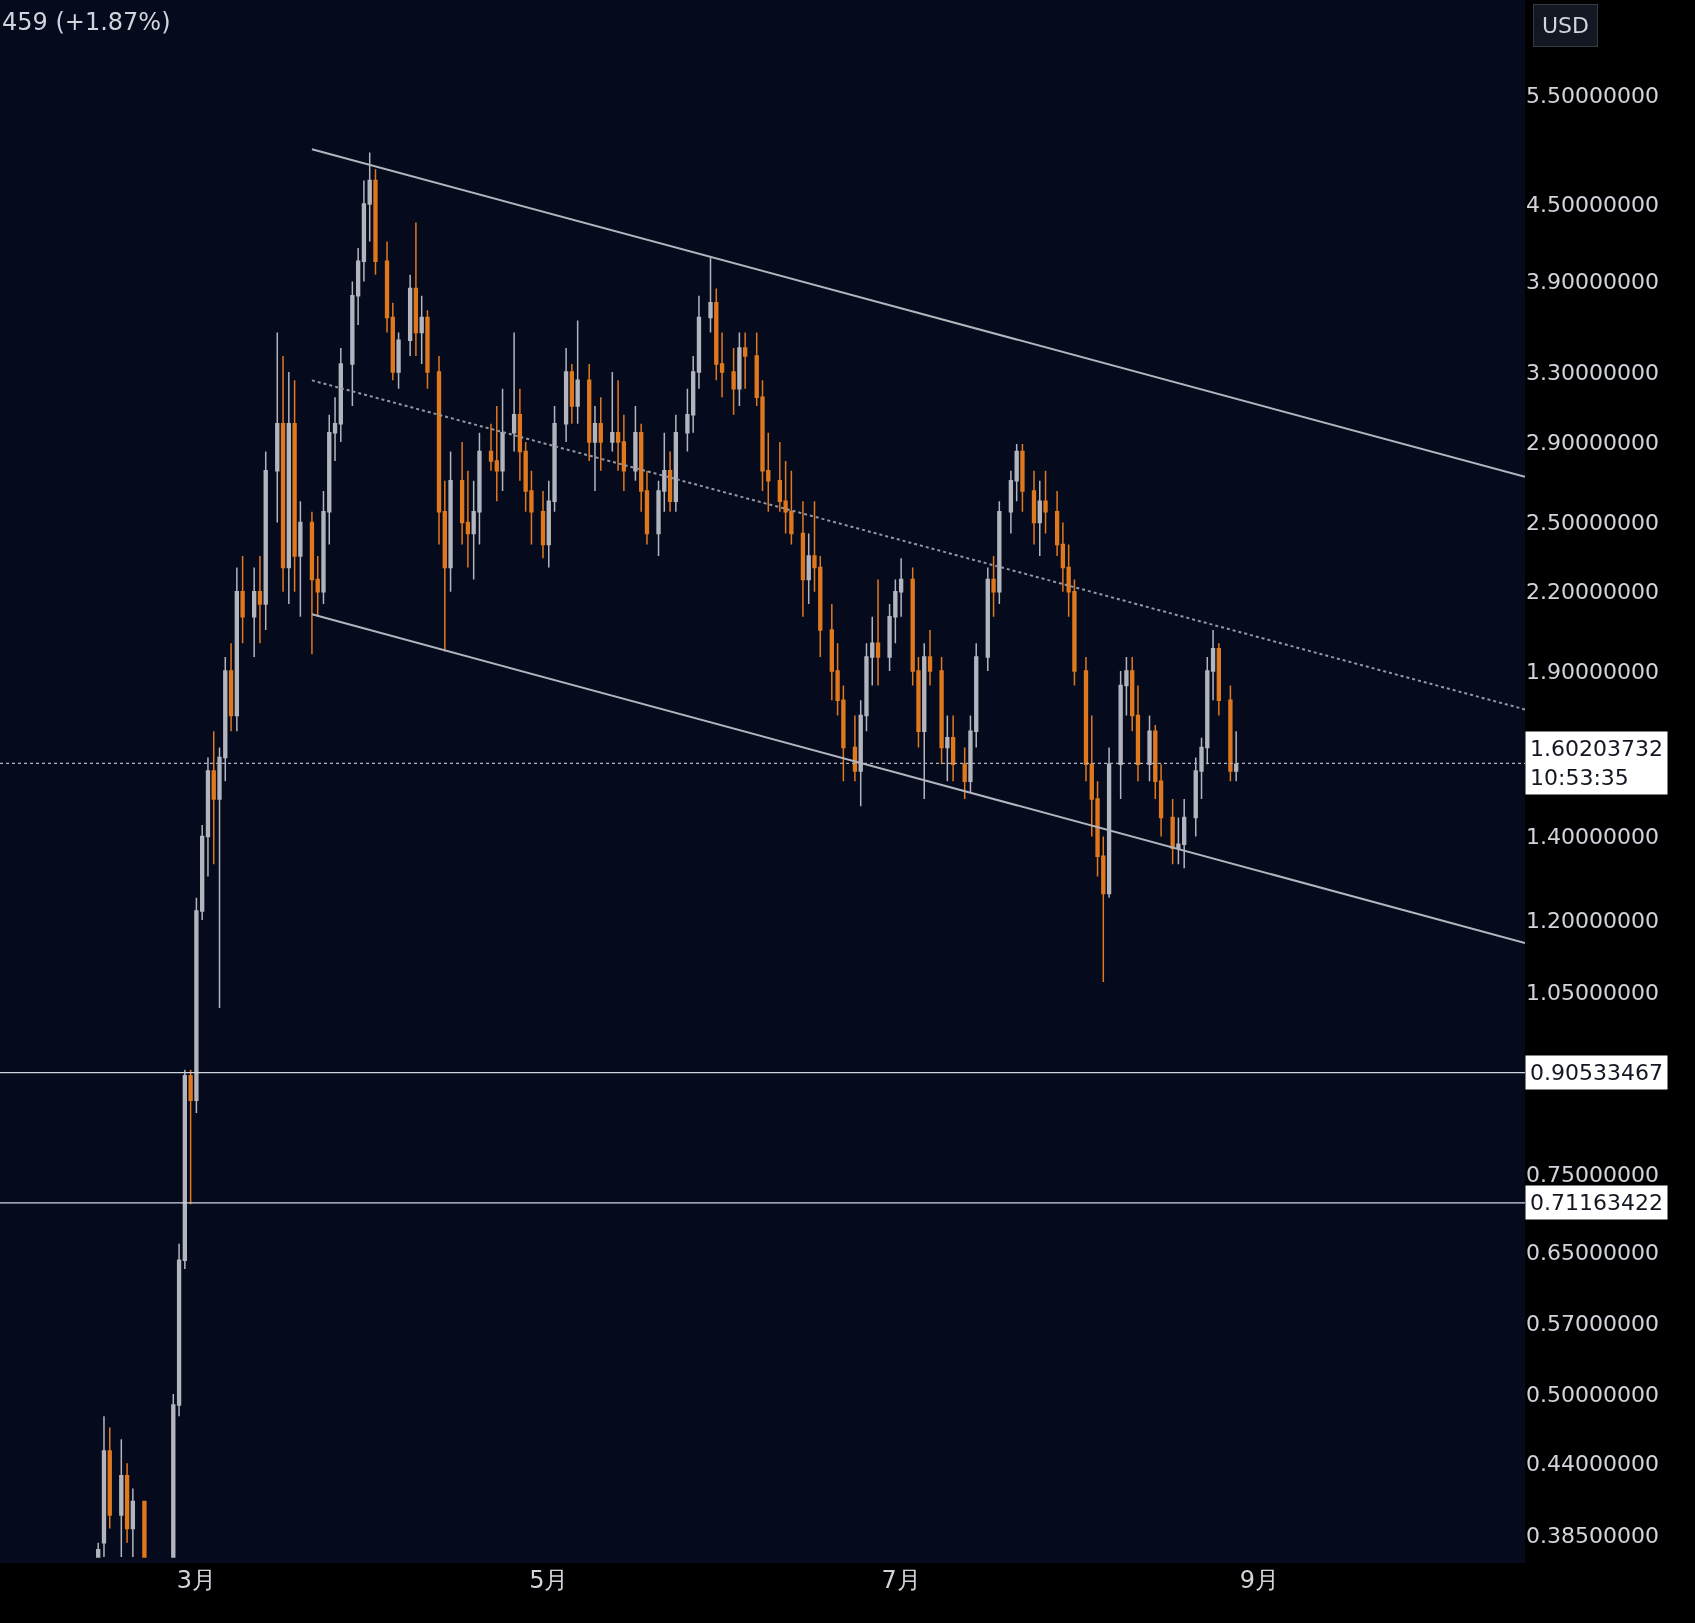 Image resolution: width=1695 pixels, height=1623 pixels. Describe the element at coordinates (1592, 1463) in the screenshot. I see `y-tick-label: 0.44000000` at that location.